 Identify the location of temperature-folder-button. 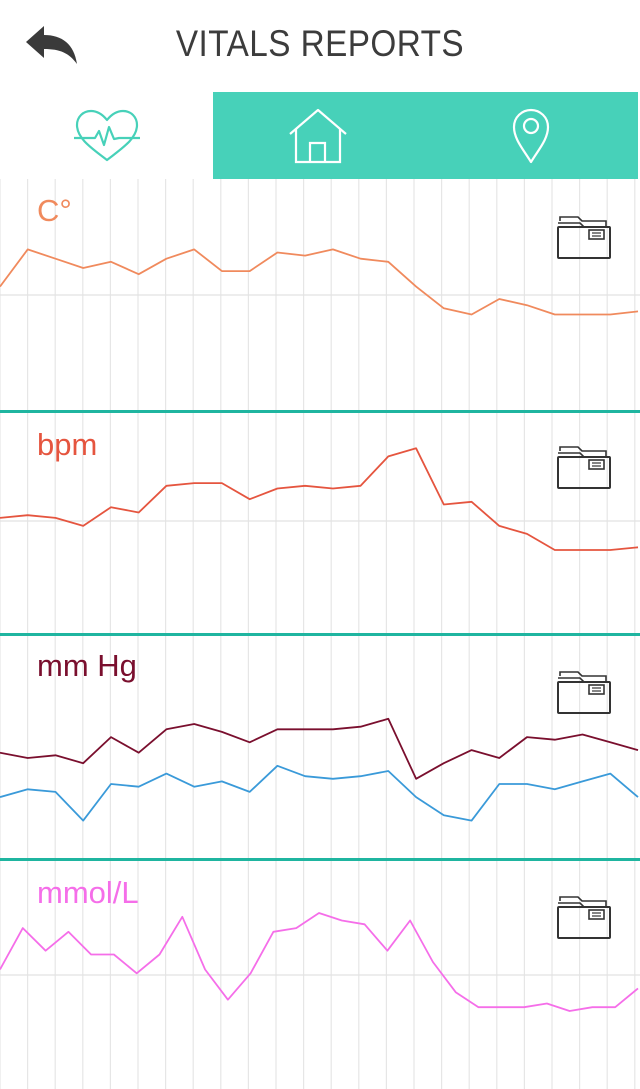
(584, 237).